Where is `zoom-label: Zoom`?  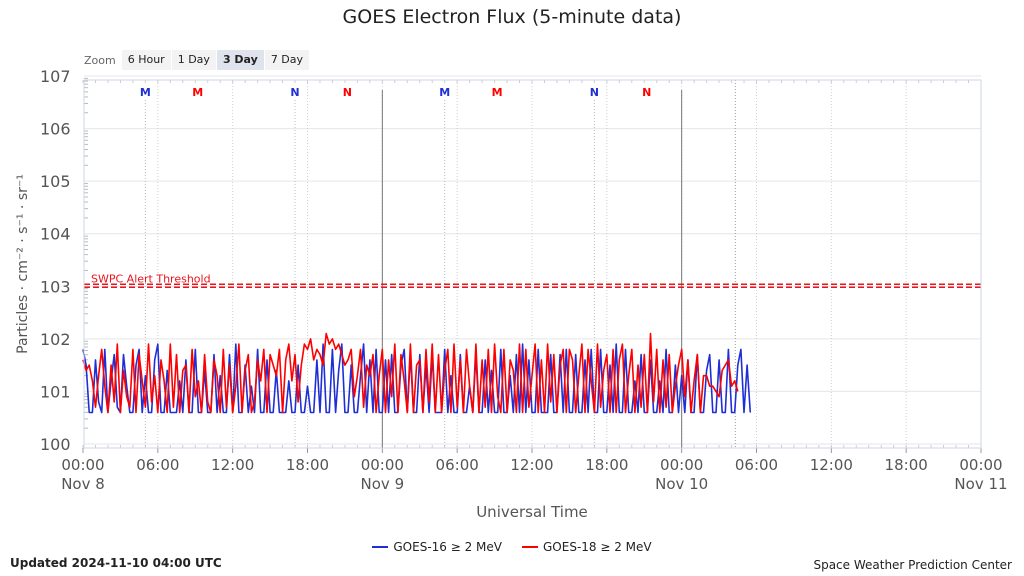 zoom-label: Zoom is located at coordinates (100, 60).